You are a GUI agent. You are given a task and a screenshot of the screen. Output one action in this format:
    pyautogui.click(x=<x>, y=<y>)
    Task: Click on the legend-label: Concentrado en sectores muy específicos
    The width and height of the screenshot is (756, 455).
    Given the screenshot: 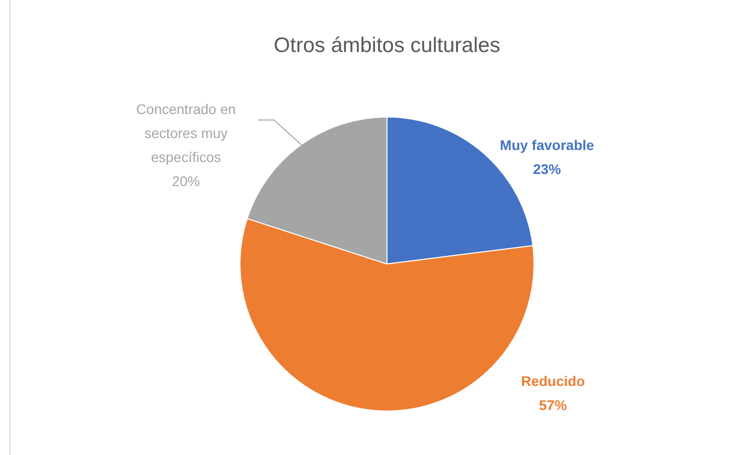 What is the action you would take?
    pyautogui.click(x=186, y=133)
    